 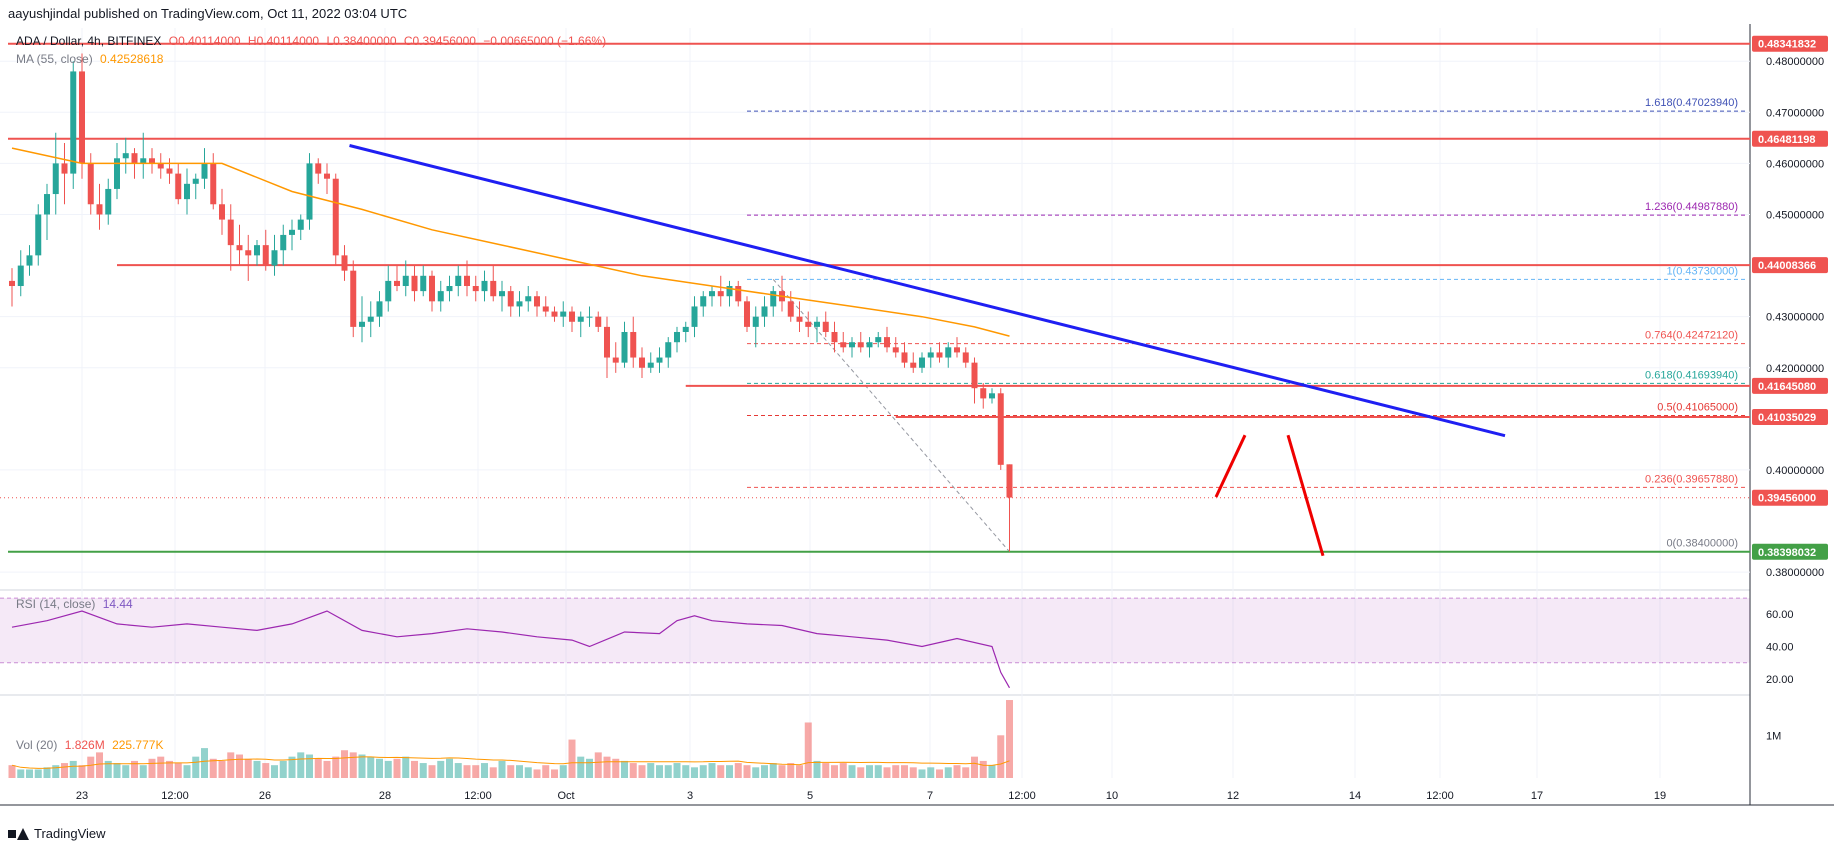 What do you see at coordinates (1787, 499) in the screenshot?
I see `price-badge-label: 0.39456000` at bounding box center [1787, 499].